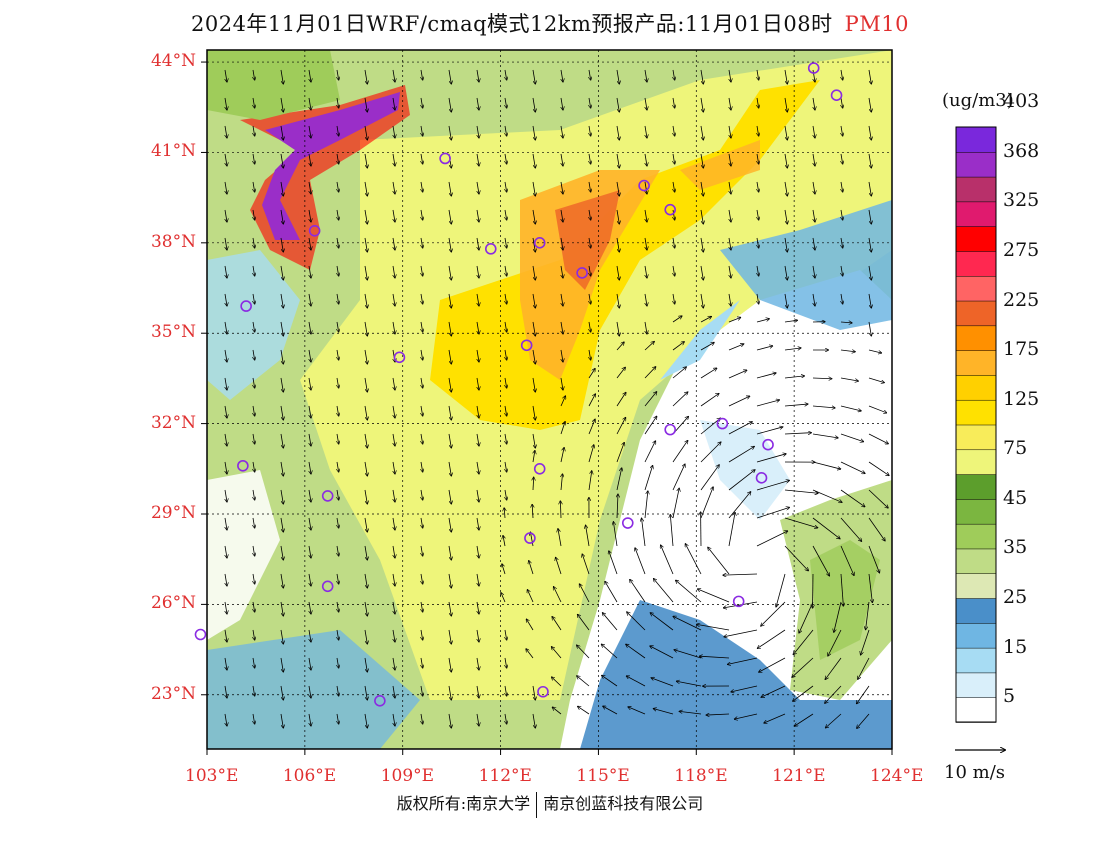 The height and width of the screenshot is (850, 1100). What do you see at coordinates (173, 241) in the screenshot?
I see `latitude-label: 38°N` at bounding box center [173, 241].